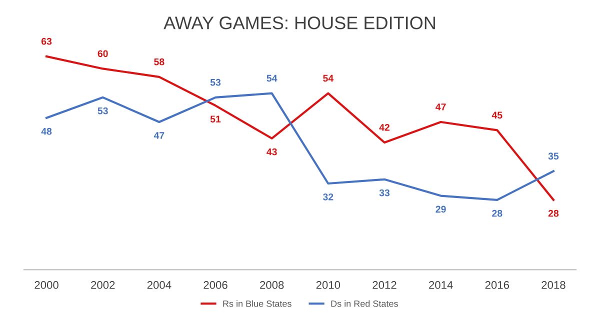  Describe the element at coordinates (554, 285) in the screenshot. I see `x-tick-label: 2018` at that location.